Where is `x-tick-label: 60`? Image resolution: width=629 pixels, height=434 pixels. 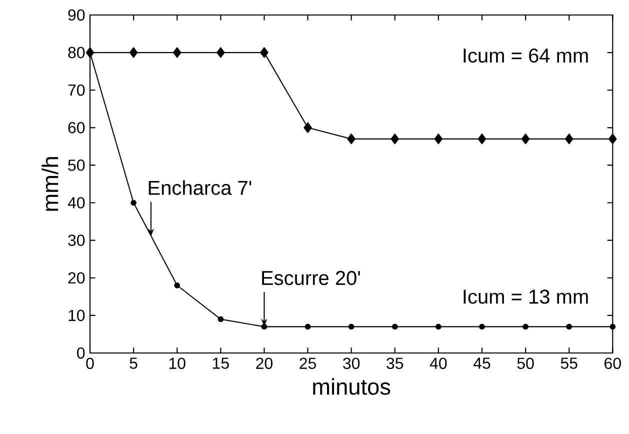 x-tick-label: 60 is located at coordinates (612, 364).